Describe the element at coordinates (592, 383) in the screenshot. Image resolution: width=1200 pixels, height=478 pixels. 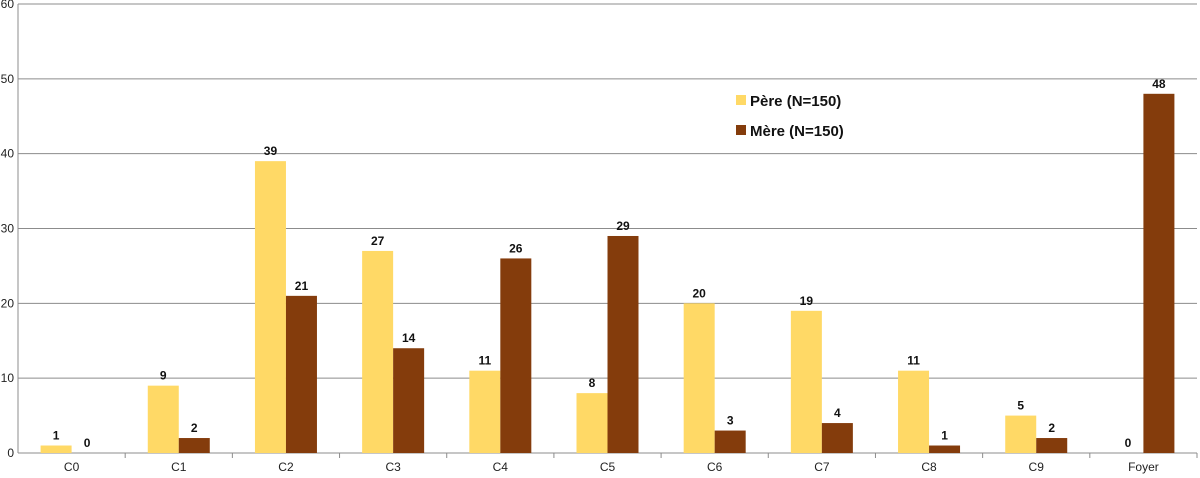
I see `data-label: 8` at that location.